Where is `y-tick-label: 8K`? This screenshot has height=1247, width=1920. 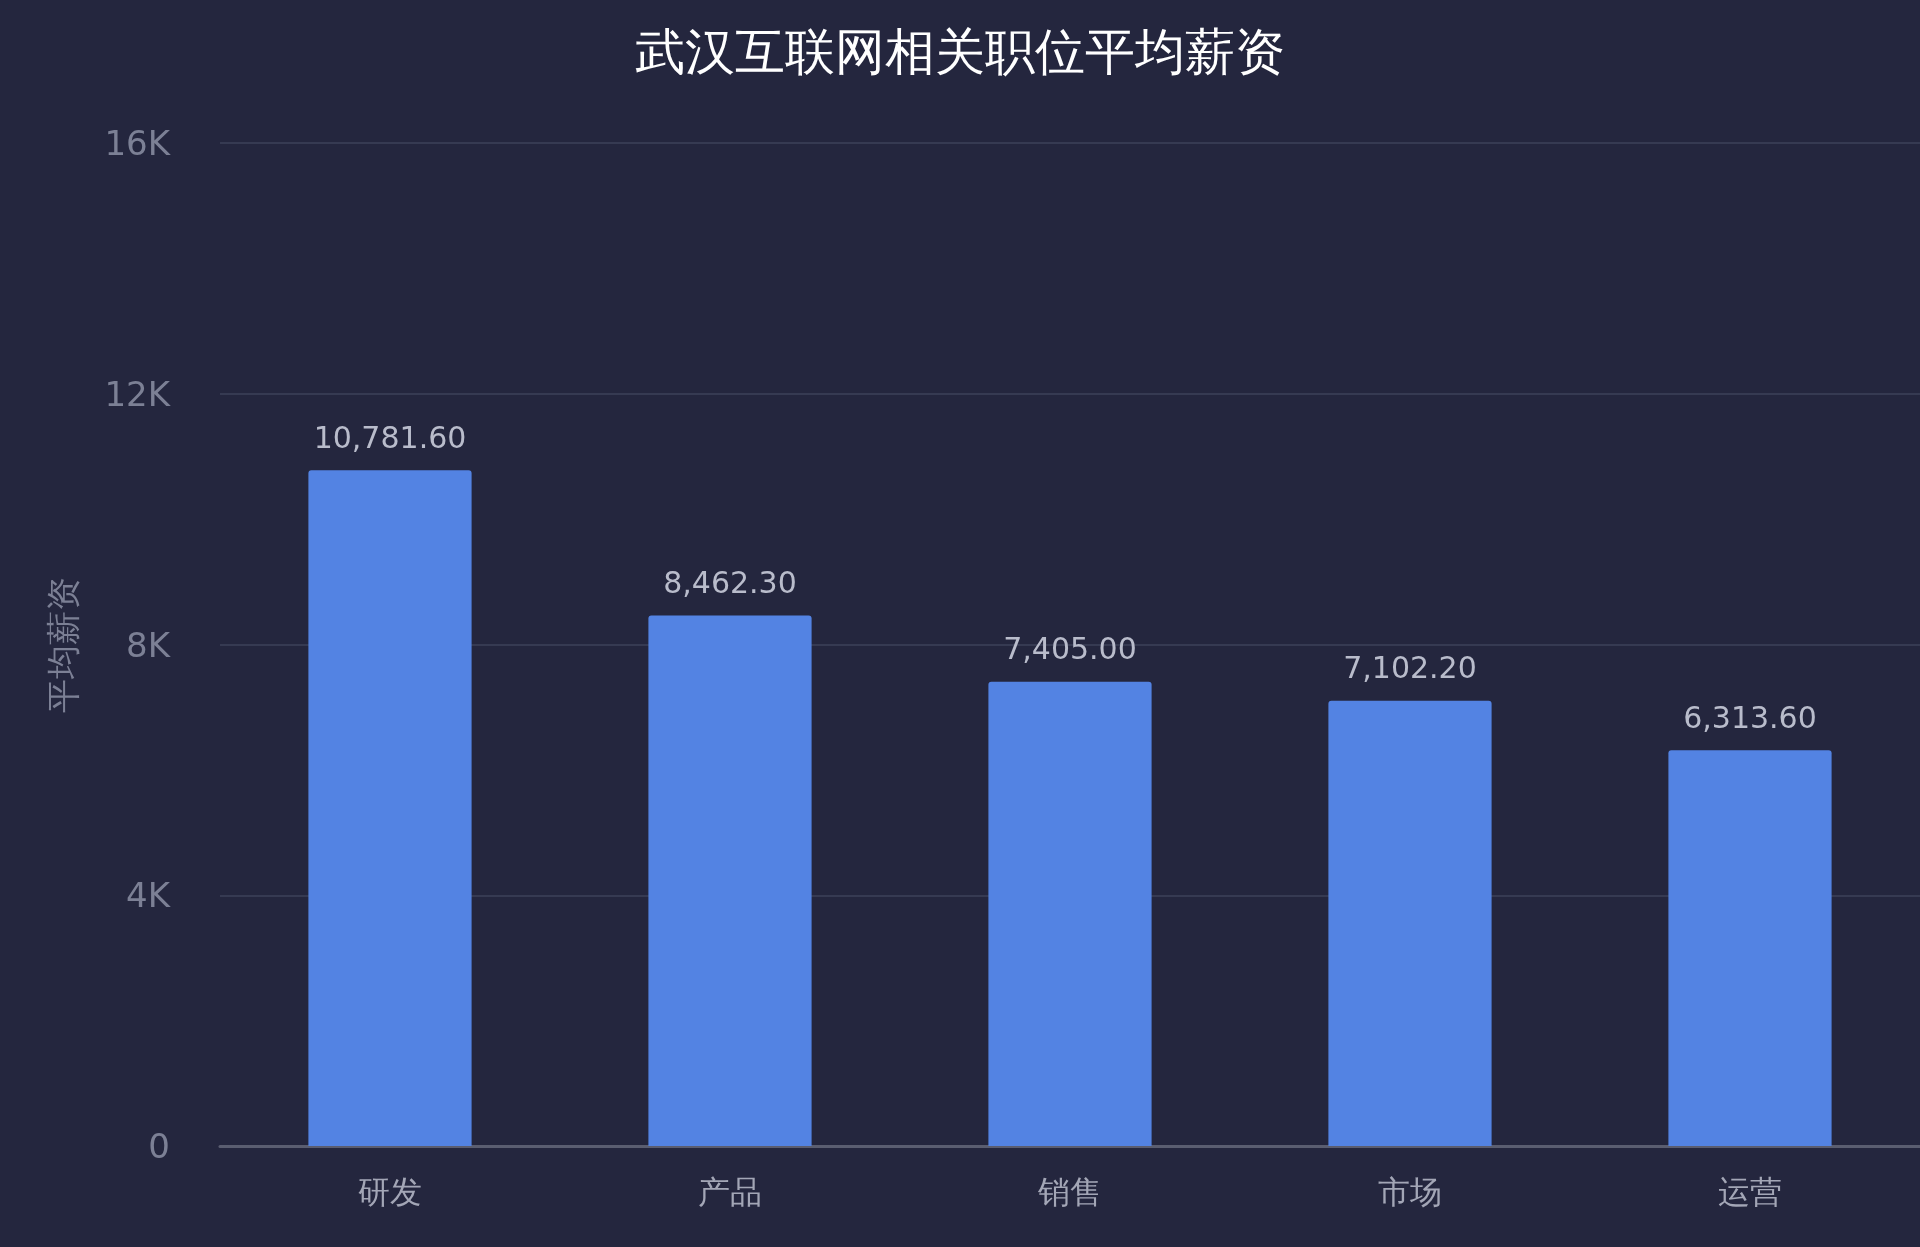 y-tick-label: 8K is located at coordinates (149, 644).